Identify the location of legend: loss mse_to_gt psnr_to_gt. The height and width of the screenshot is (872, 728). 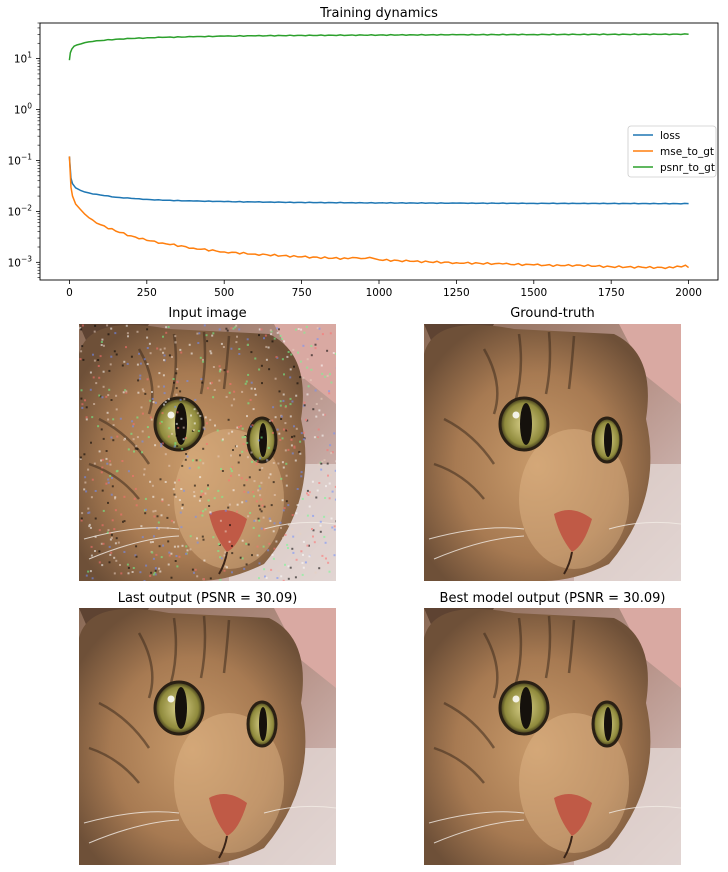
(672, 151).